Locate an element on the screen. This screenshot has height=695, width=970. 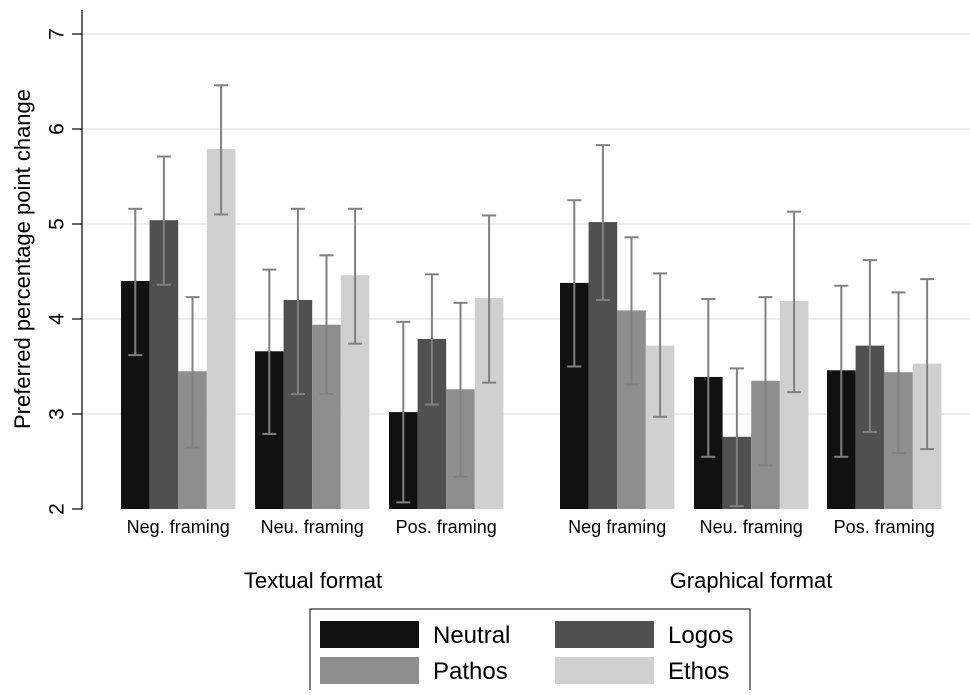
legend-label-ethos: Ethos is located at coordinates (698, 671).